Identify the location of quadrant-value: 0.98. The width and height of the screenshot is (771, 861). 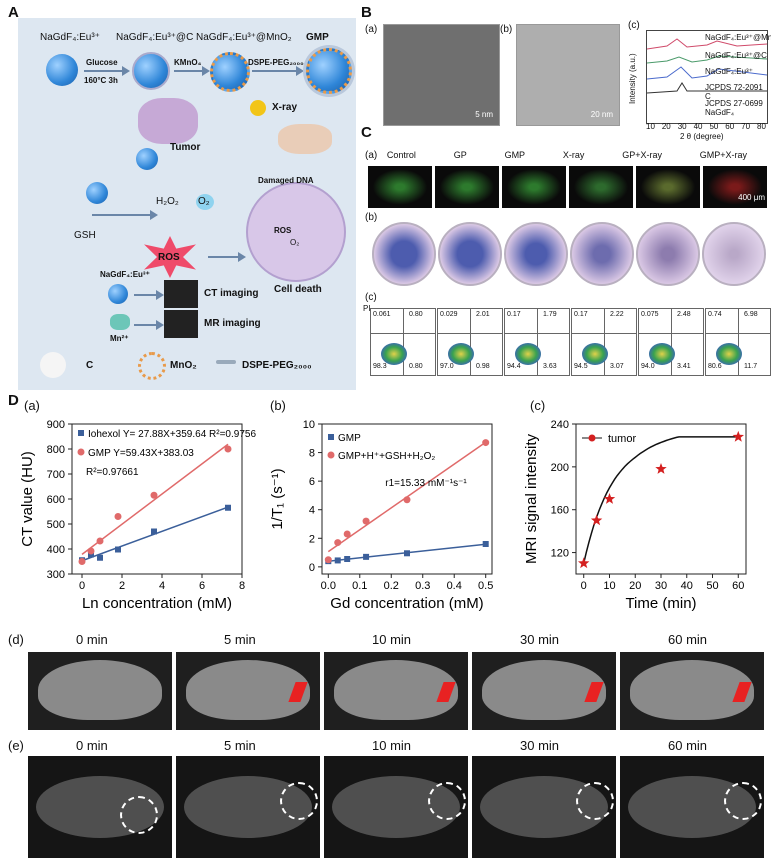
(483, 366).